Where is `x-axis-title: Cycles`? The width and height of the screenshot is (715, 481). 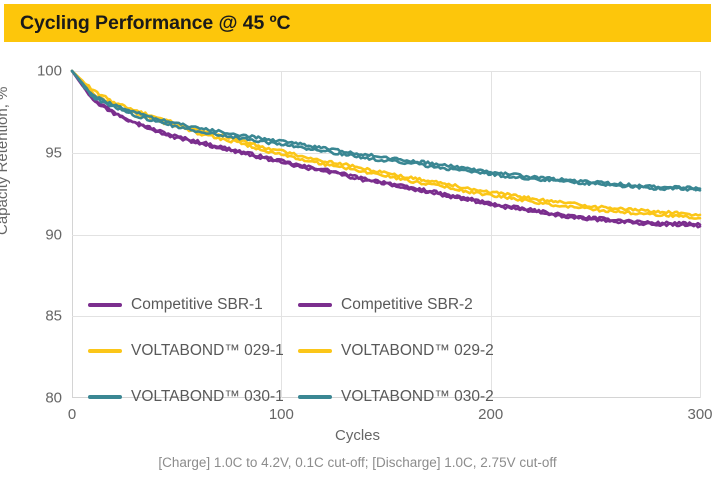 x-axis-title: Cycles is located at coordinates (357, 435).